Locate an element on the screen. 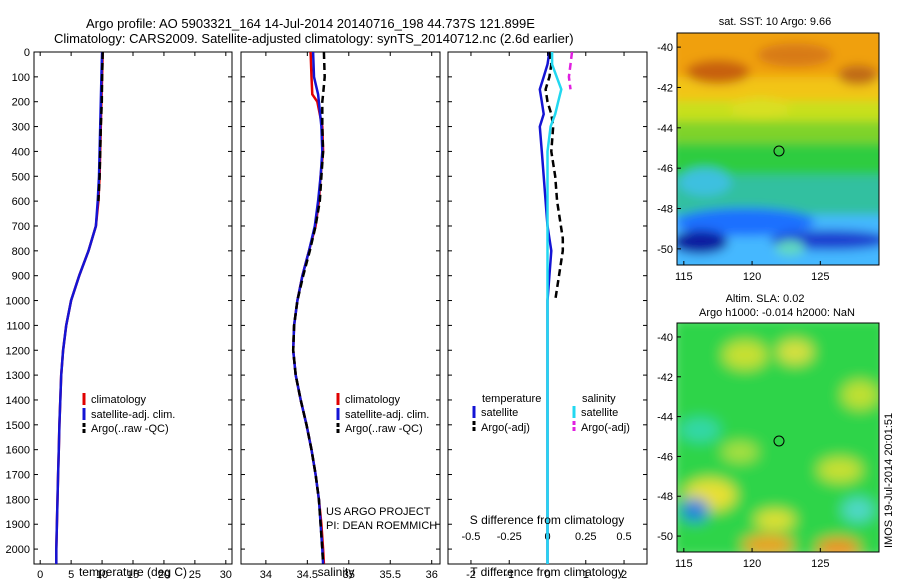 The height and width of the screenshot is (580, 900). y-tick-label: 200 is located at coordinates (21, 103).